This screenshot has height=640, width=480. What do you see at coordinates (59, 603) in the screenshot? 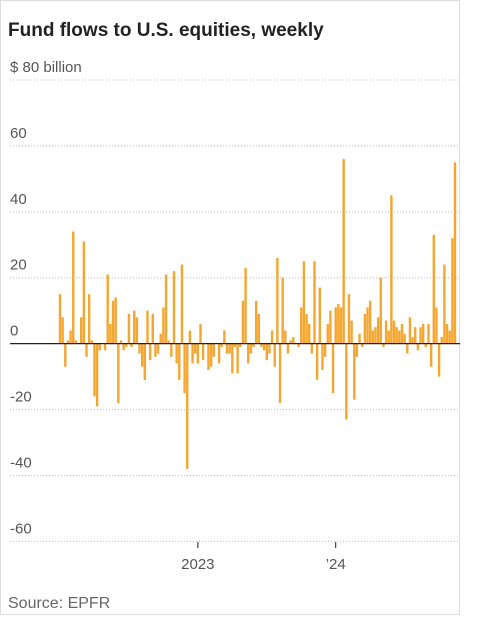
I see `source: Source: EPFR` at bounding box center [59, 603].